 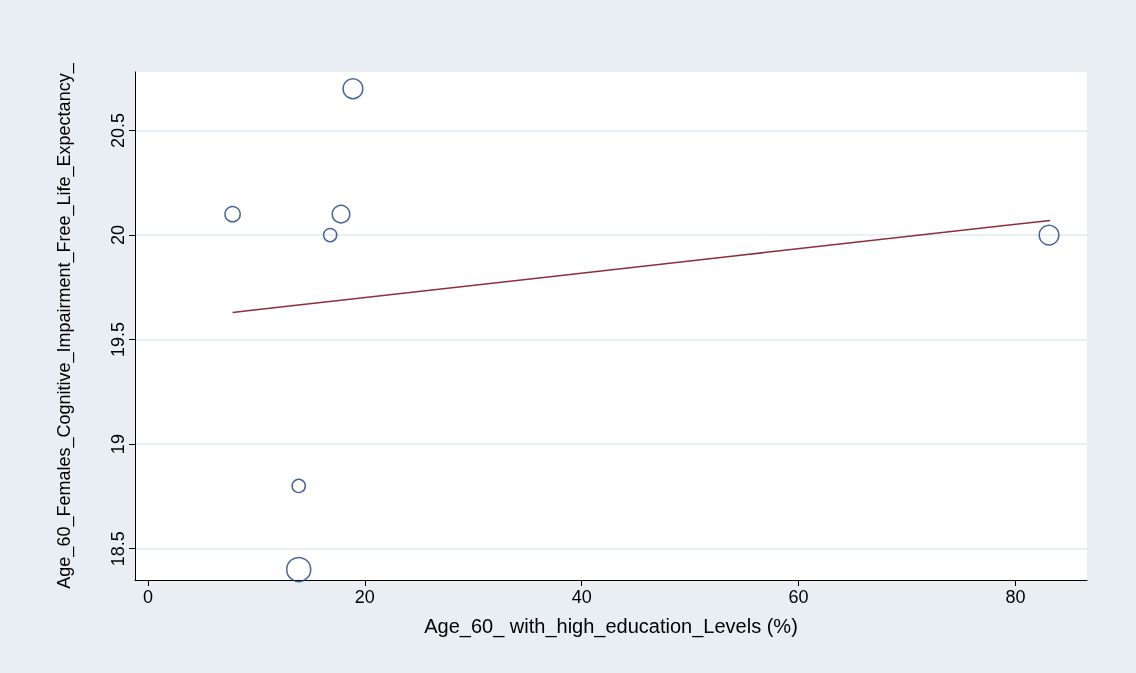 I want to click on y-tick-label: 18.5, so click(x=118, y=549).